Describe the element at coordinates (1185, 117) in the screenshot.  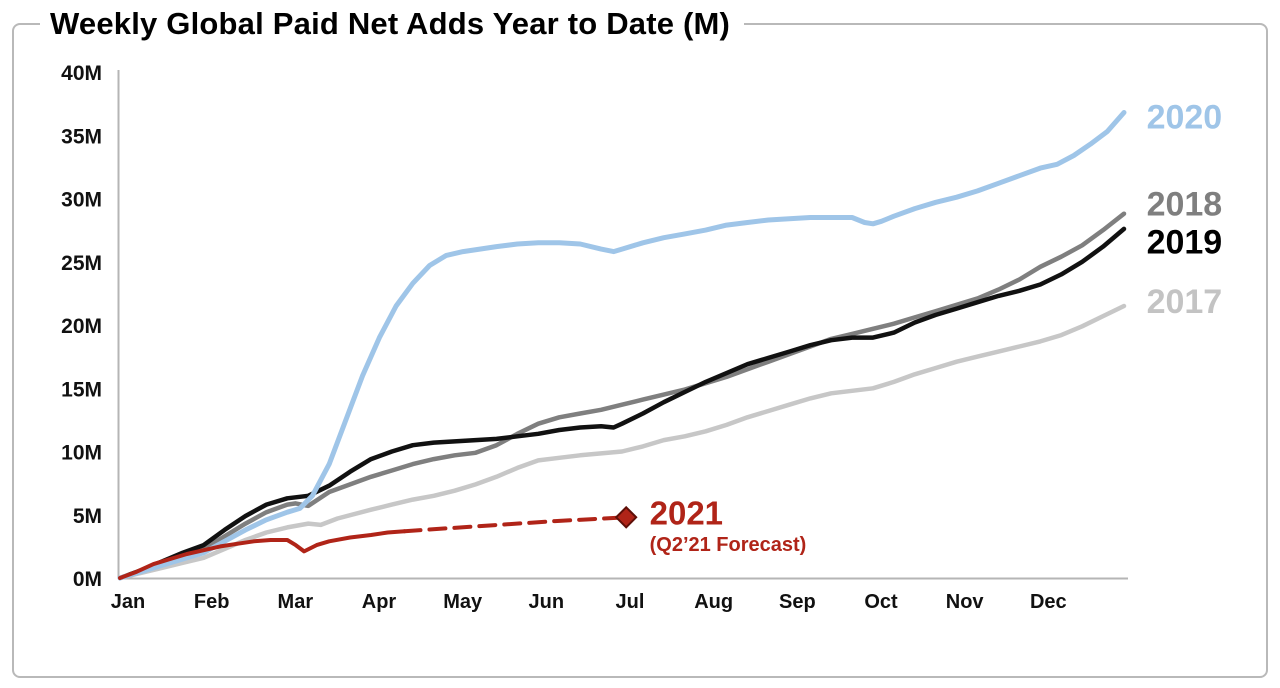
I see `year-label-2020: 2020` at that location.